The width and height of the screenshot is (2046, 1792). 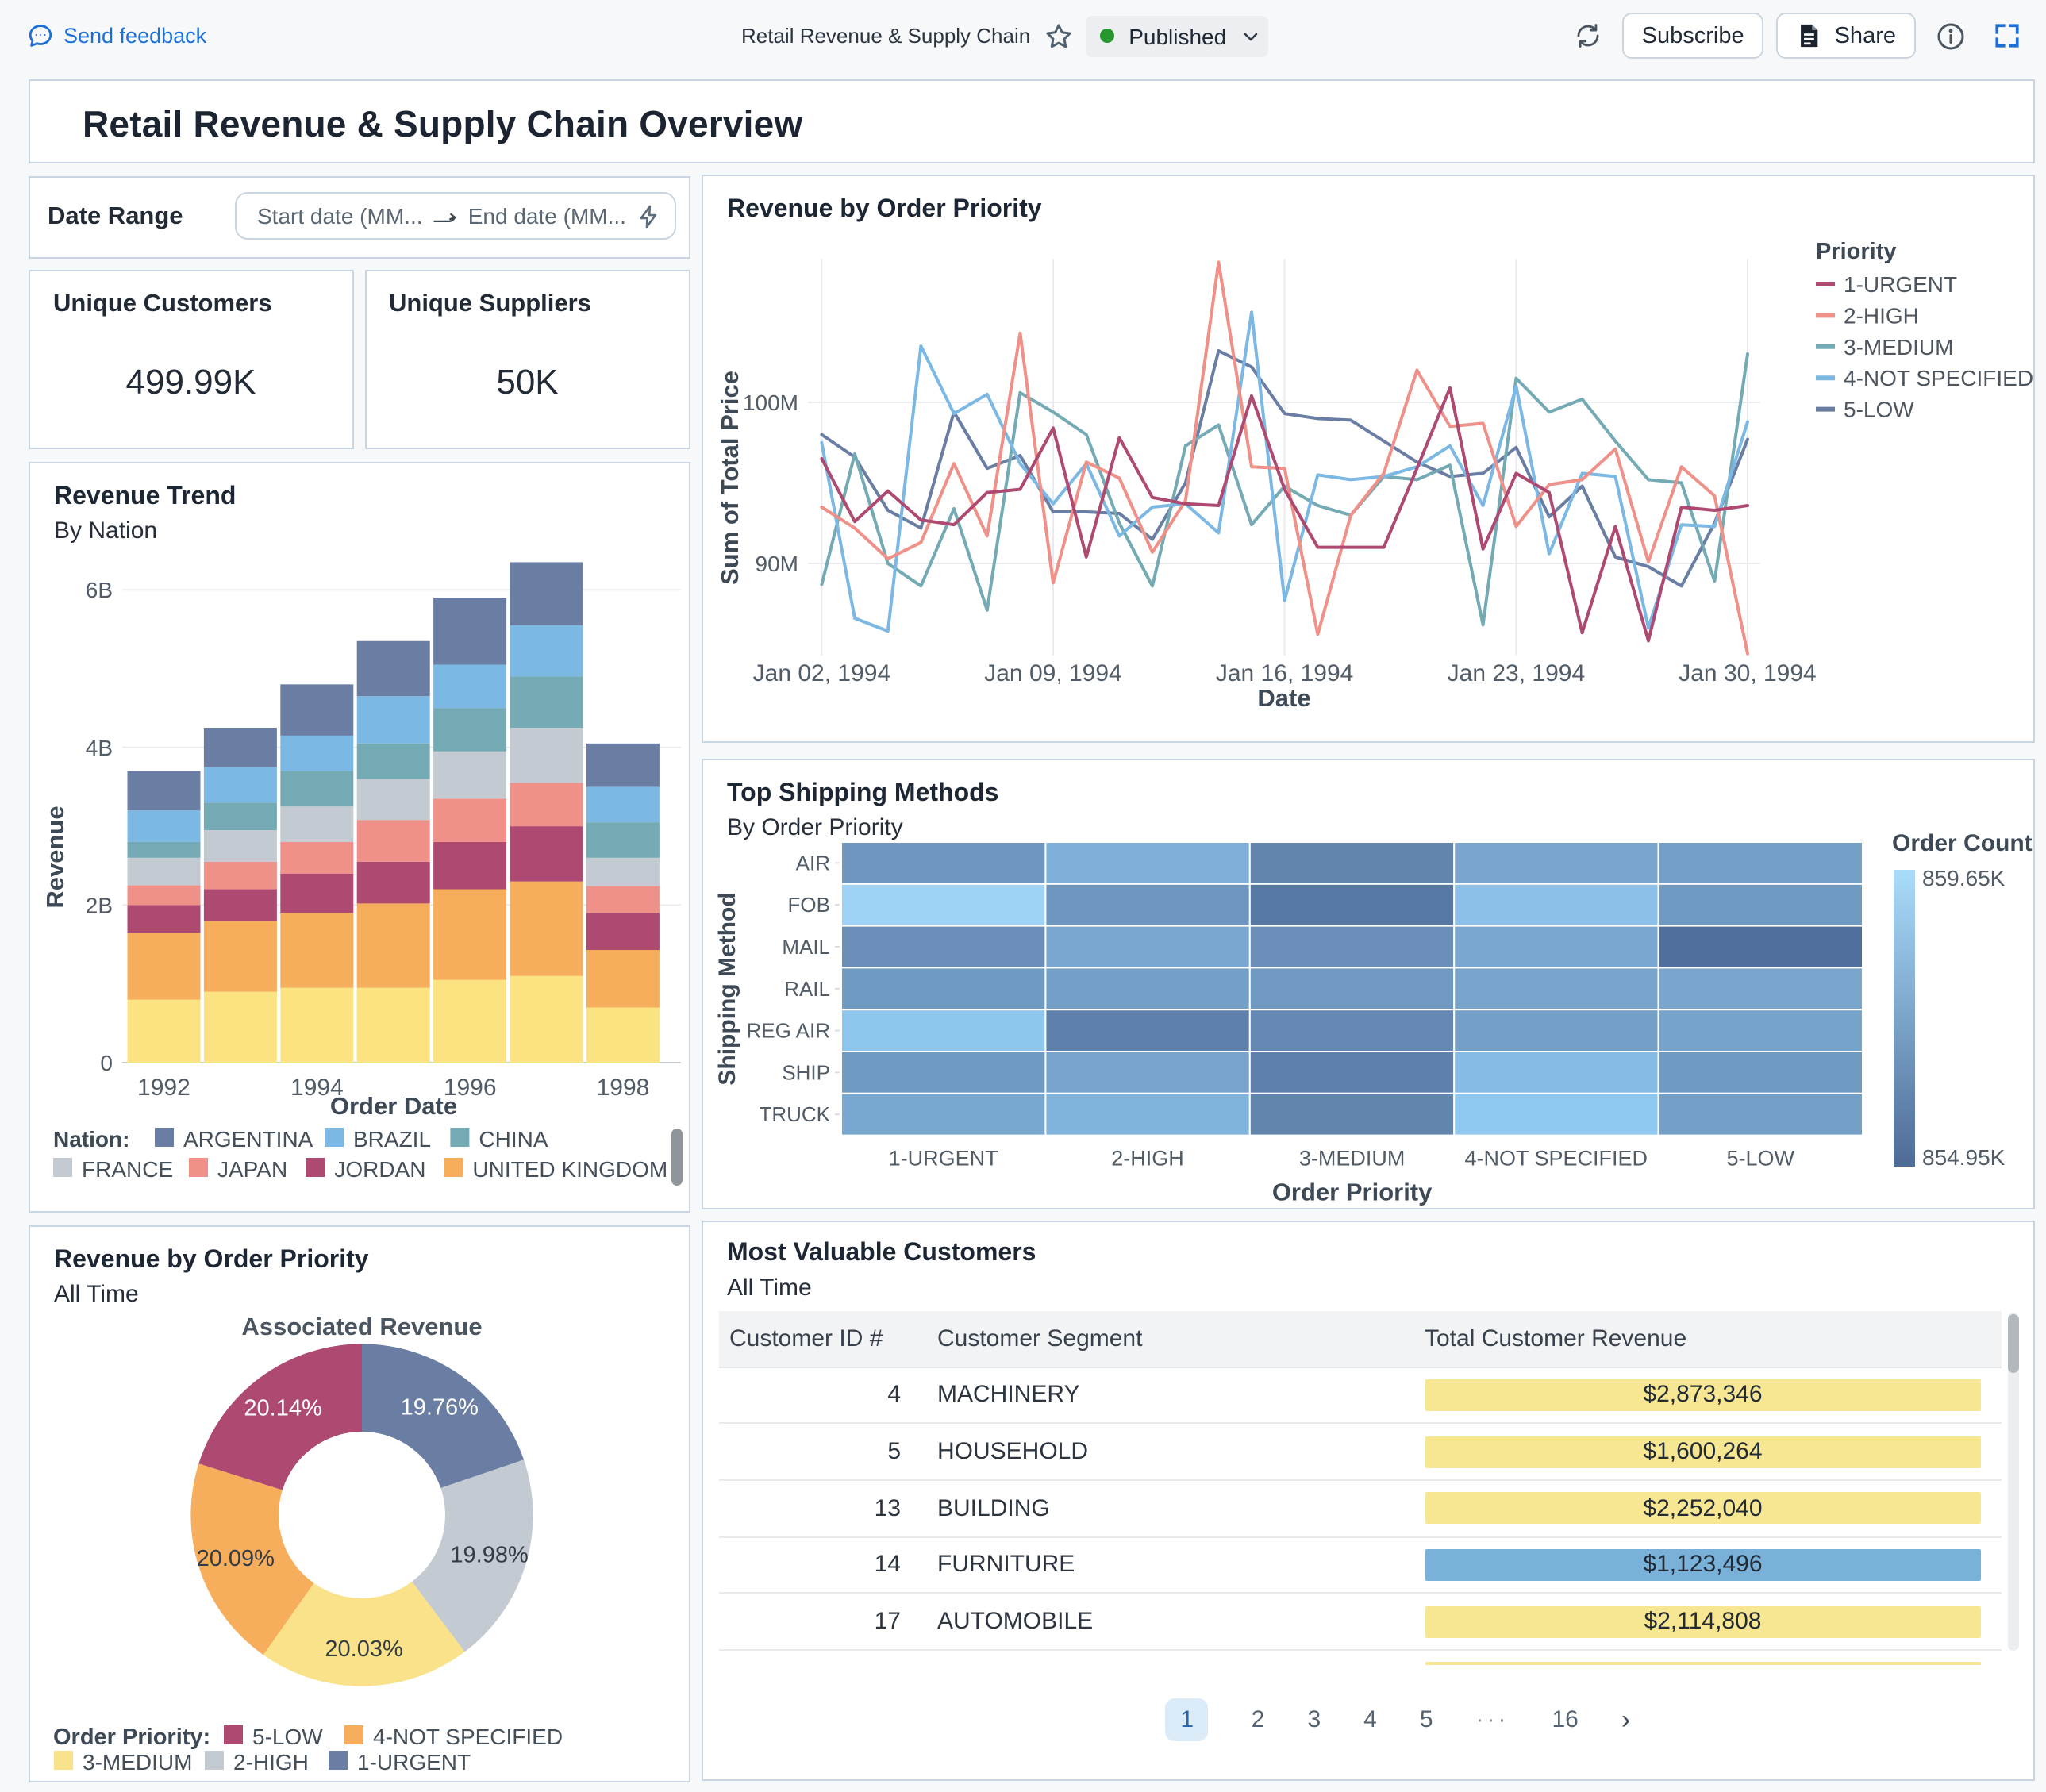 What do you see at coordinates (1353, 1192) in the screenshot?
I see `svg-text: Order Priority` at bounding box center [1353, 1192].